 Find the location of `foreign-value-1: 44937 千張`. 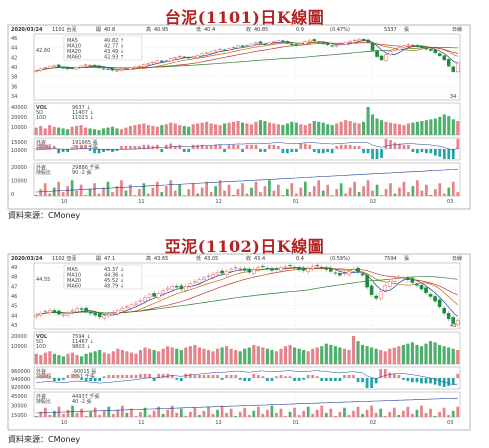

foreign-value-1: 44937 千張 is located at coordinates (86, 396).